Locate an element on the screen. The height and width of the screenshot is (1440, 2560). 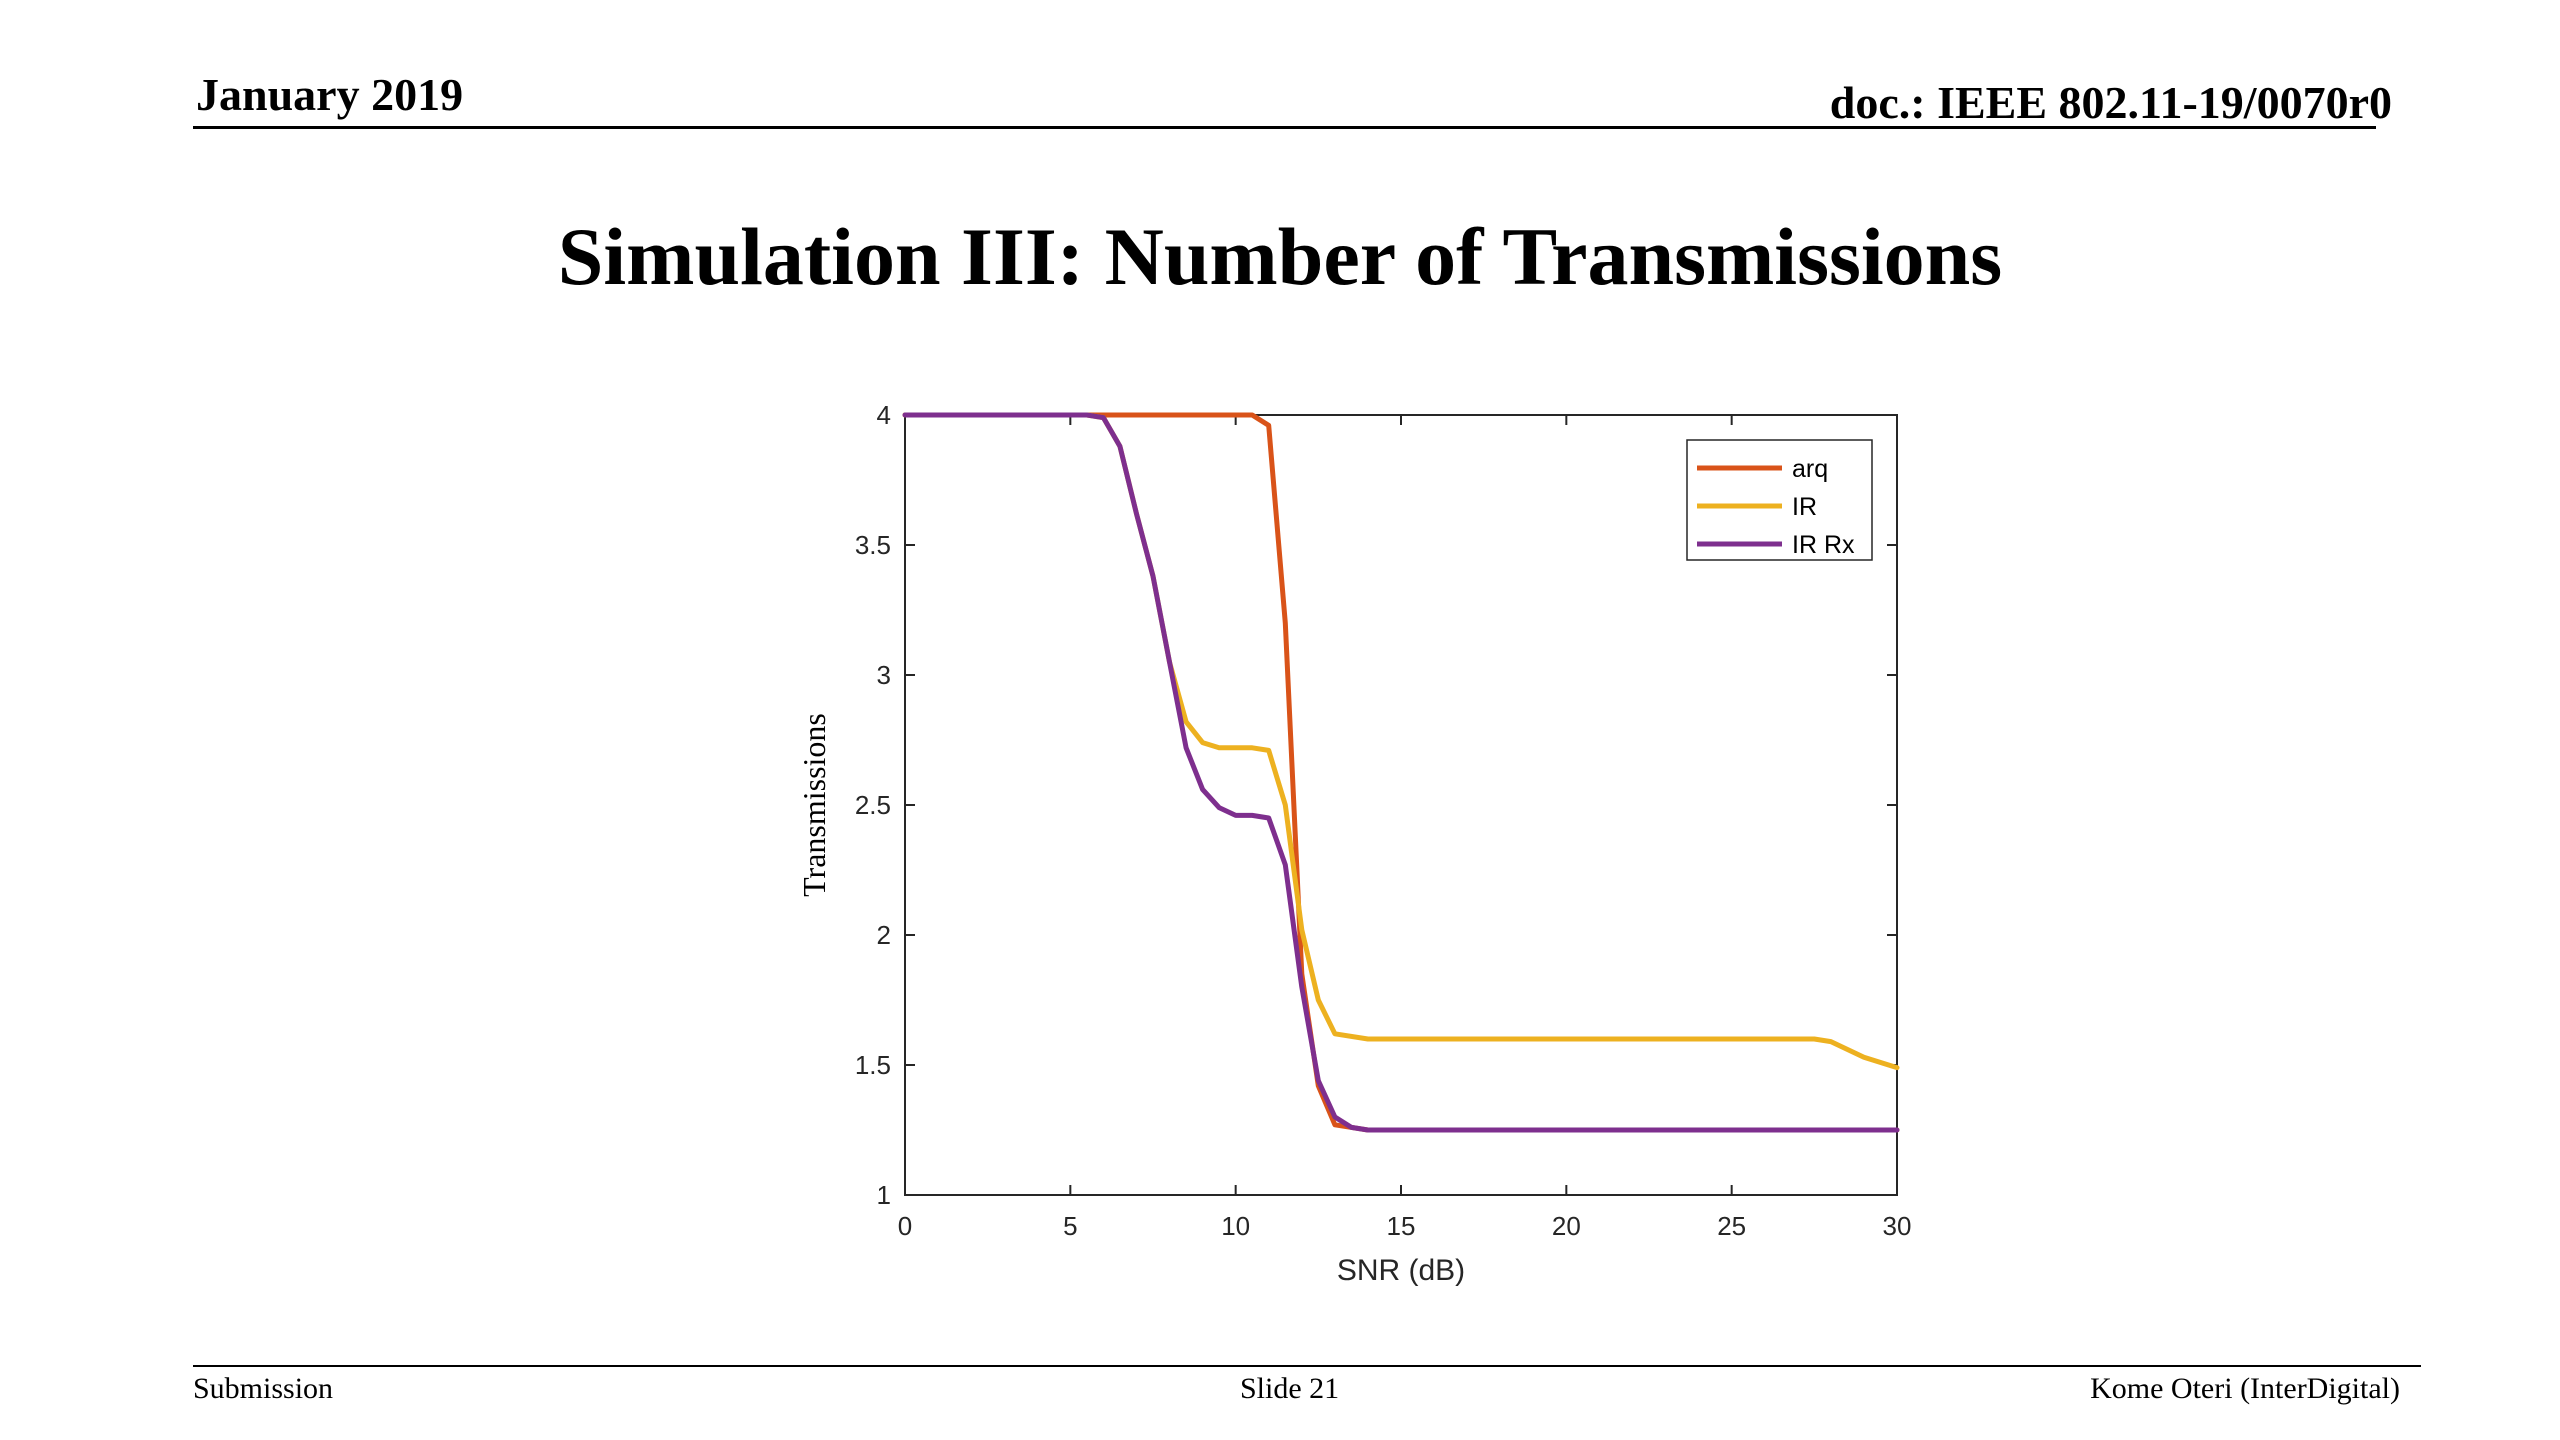
footer-submission: Submission is located at coordinates (263, 1388).